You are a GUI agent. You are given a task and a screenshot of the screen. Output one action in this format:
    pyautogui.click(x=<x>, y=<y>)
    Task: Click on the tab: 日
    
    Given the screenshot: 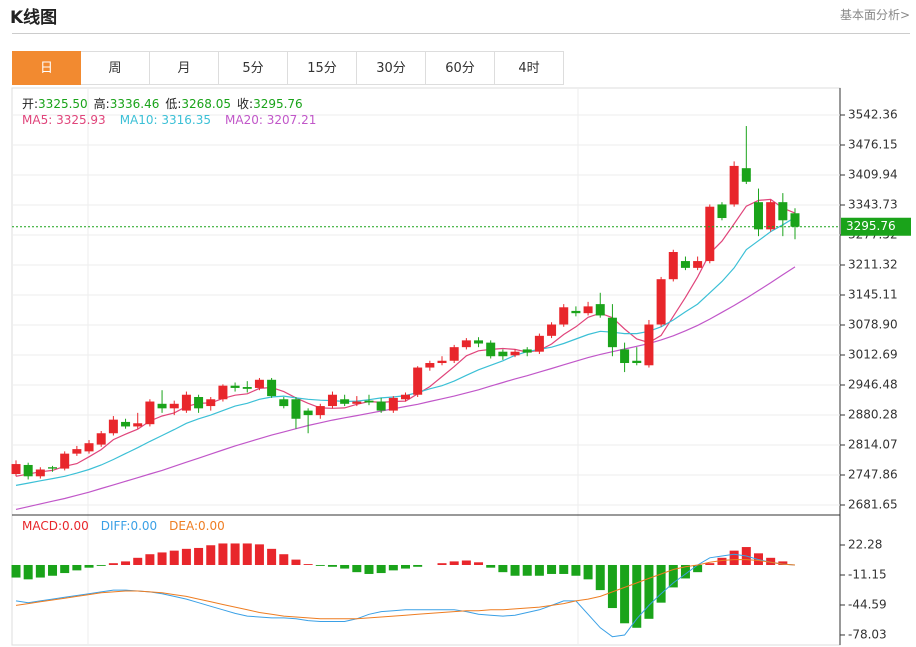 What is the action you would take?
    pyautogui.click(x=46, y=68)
    